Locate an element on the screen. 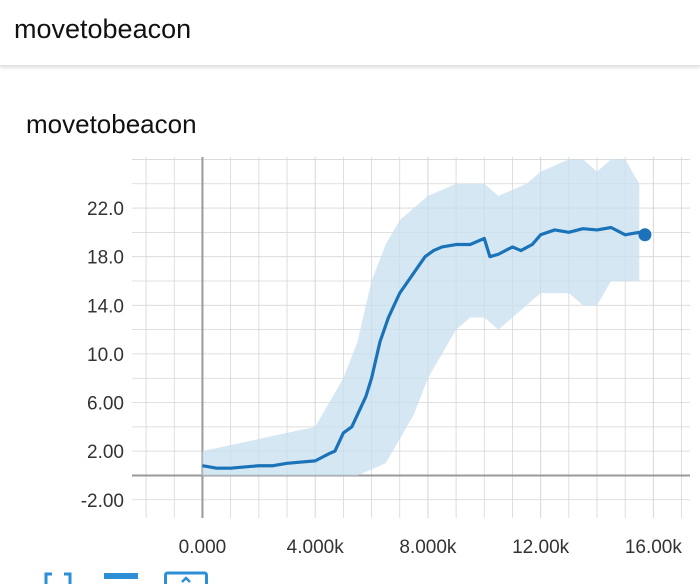 The image size is (700, 587). app-header: movetobeacon is located at coordinates (350, 33).